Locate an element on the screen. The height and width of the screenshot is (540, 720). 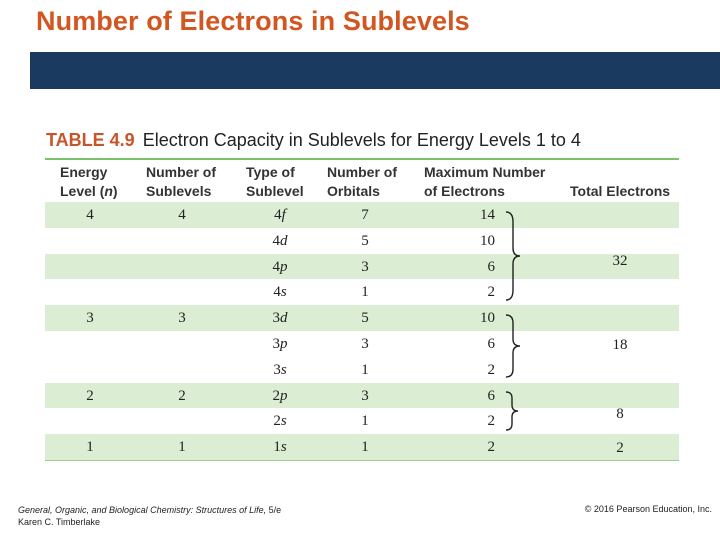
slide-title: Number of Electrons in Sublevels is located at coordinates (253, 21).